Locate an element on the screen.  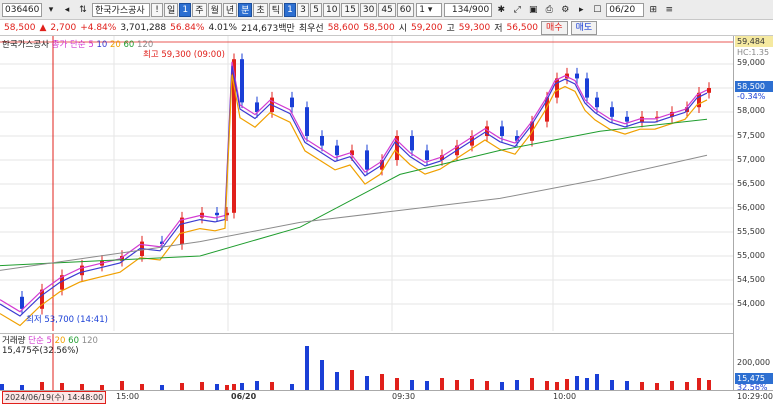
period-button-second: 초 is located at coordinates (260, 9).